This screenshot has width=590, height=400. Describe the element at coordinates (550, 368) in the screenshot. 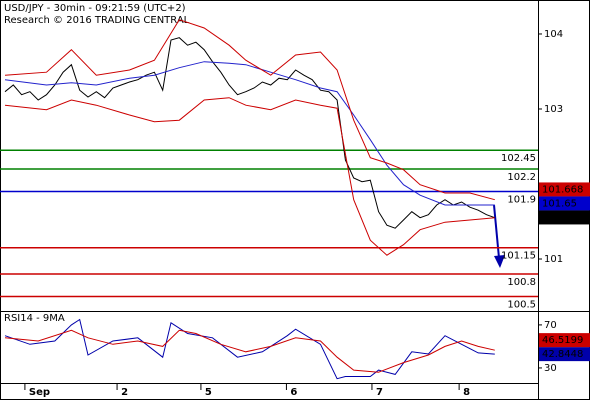

I see `y-tick-label: 30` at that location.